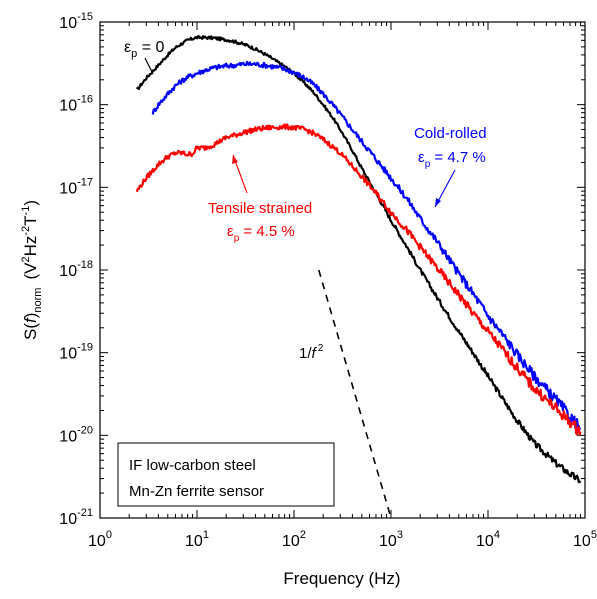 The width and height of the screenshot is (597, 599). I want to click on x-tick-label: 10⁴, so click(488, 539).